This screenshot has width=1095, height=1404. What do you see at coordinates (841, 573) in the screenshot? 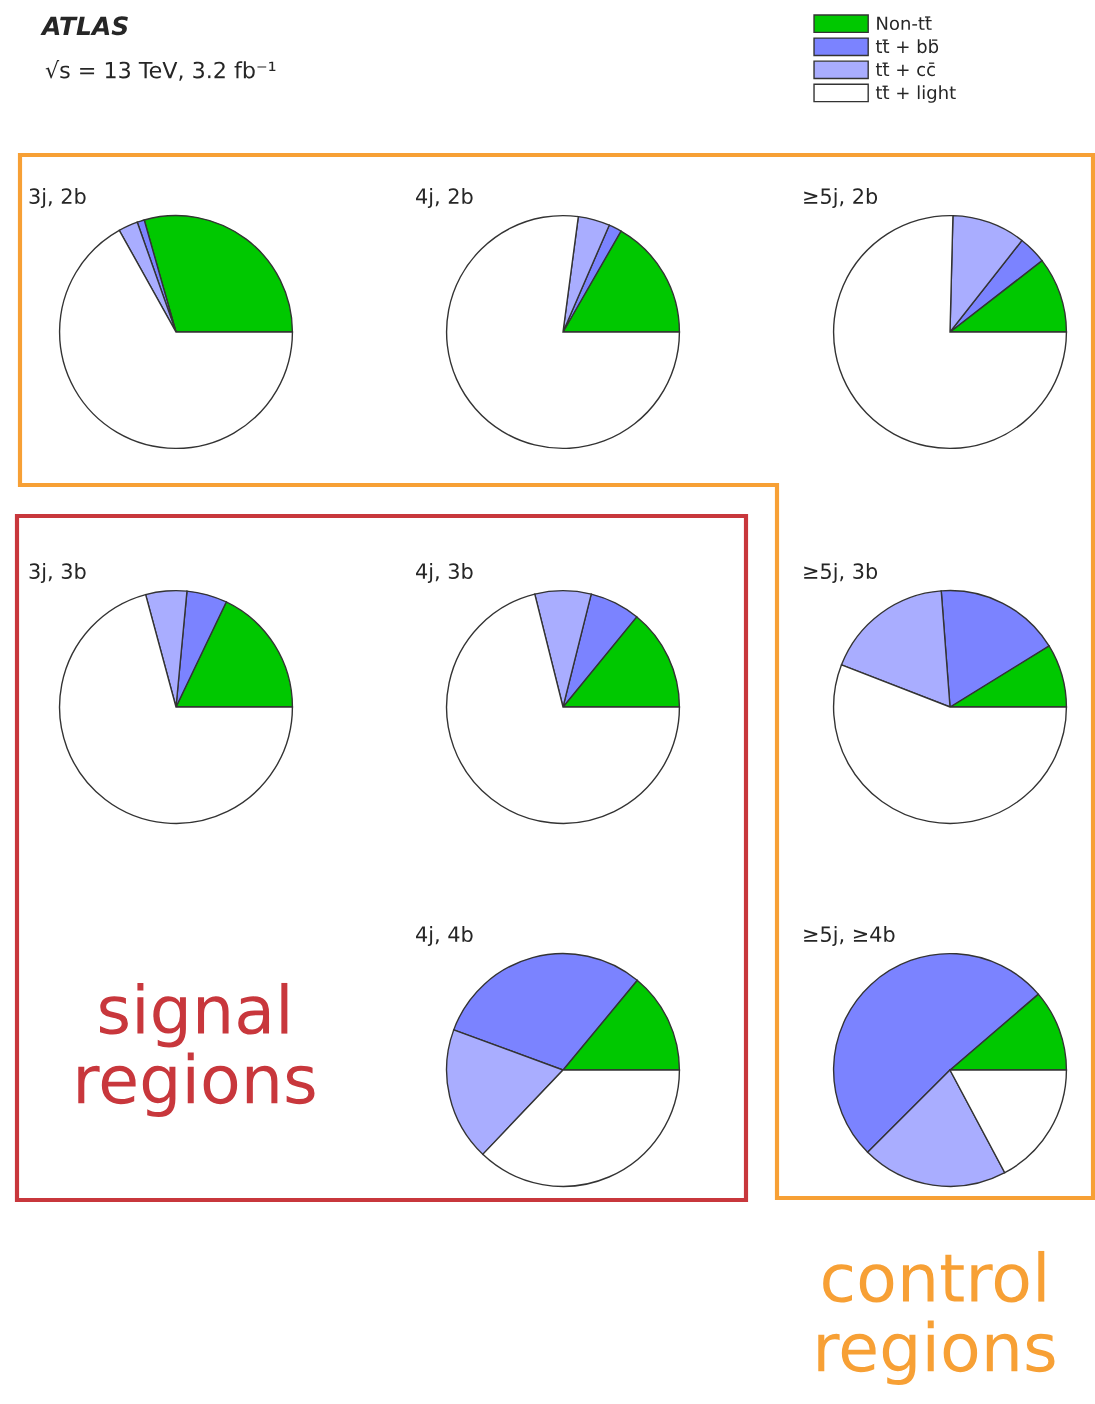
I see `chart-title: ≥5j, 3b` at bounding box center [841, 573].